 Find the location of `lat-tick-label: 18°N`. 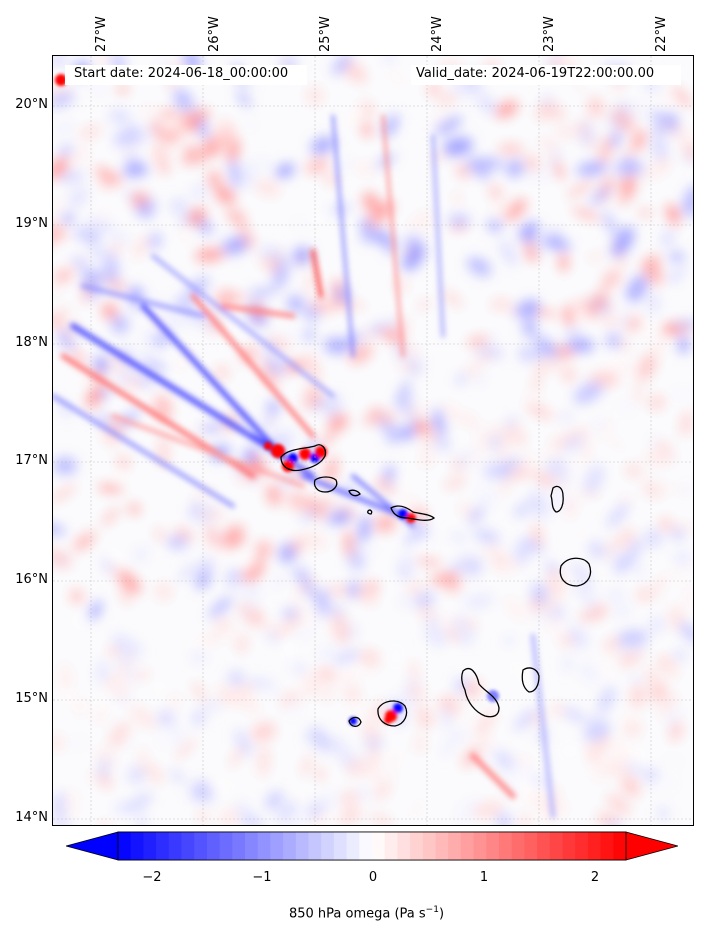

lat-tick-label: 18°N is located at coordinates (31, 342).